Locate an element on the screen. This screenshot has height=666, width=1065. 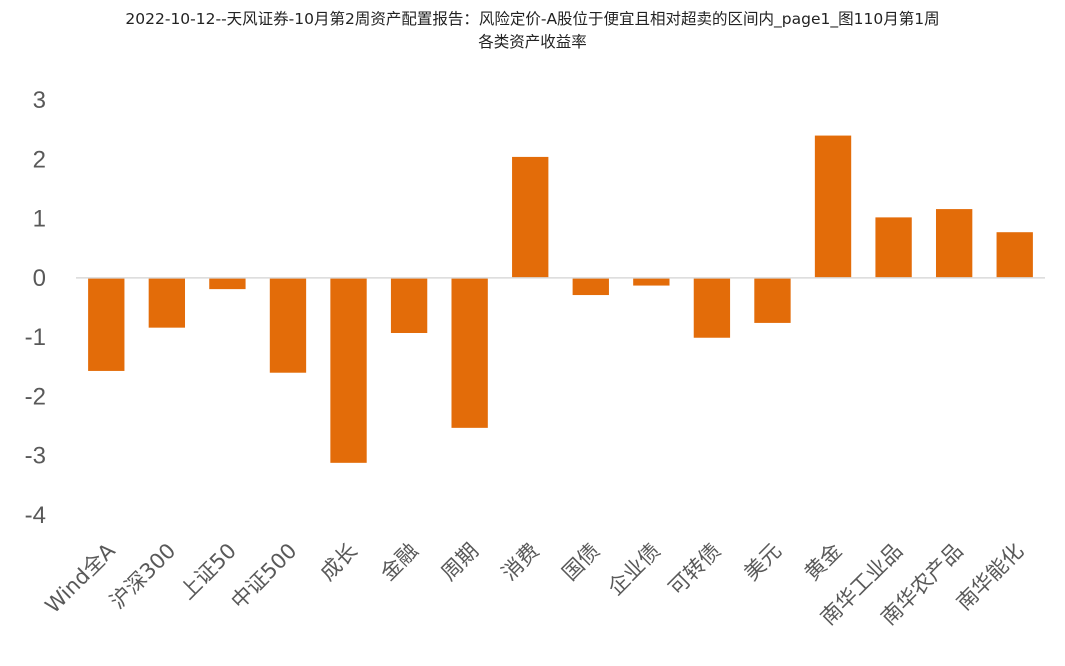
x-tick-label: 美元 is located at coordinates (762, 562).